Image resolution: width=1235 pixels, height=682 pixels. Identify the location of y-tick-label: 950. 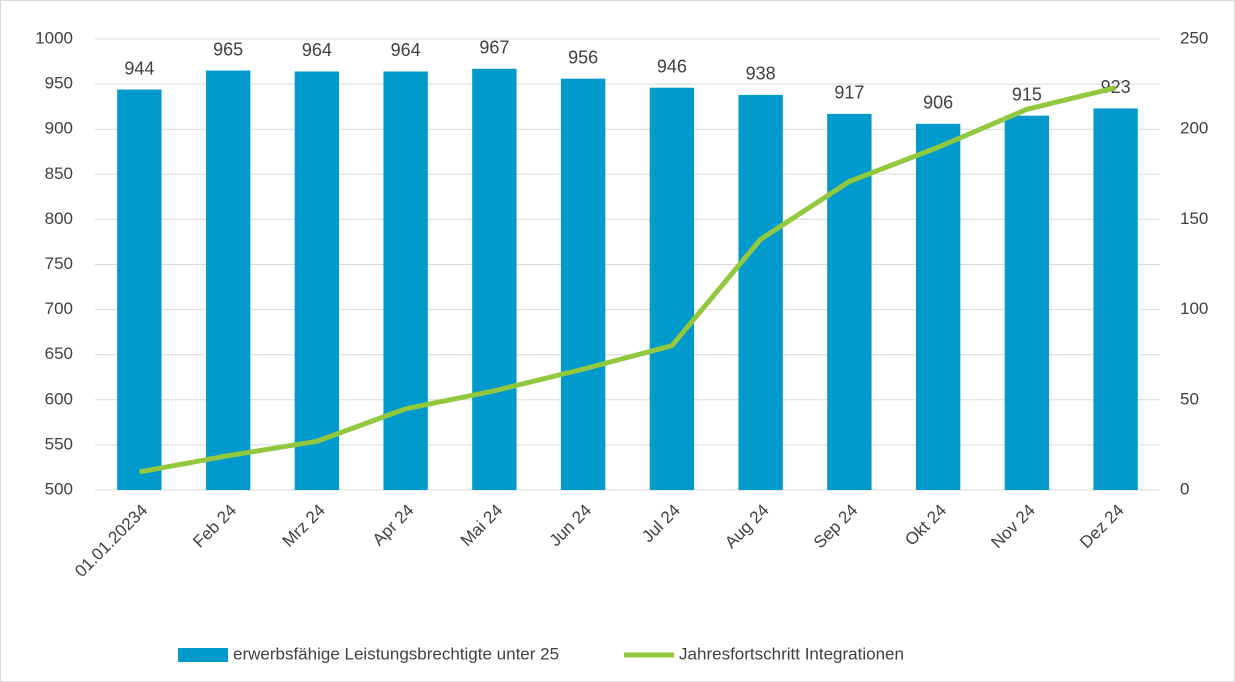
(59, 83).